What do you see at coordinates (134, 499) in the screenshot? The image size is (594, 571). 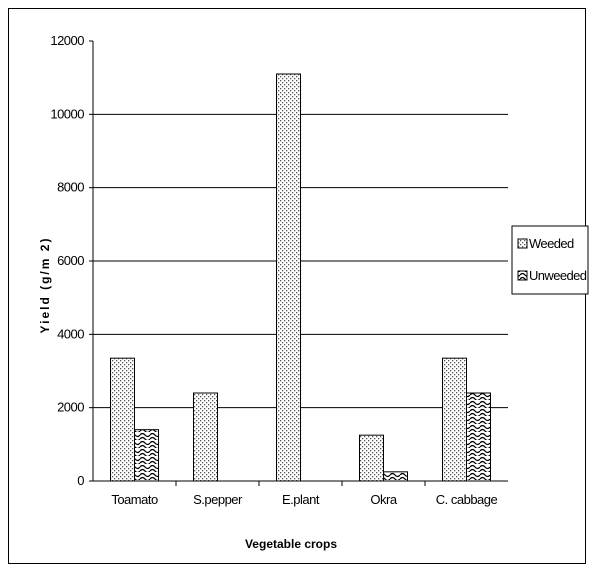 I see `x-tick-label: Toamato` at bounding box center [134, 499].